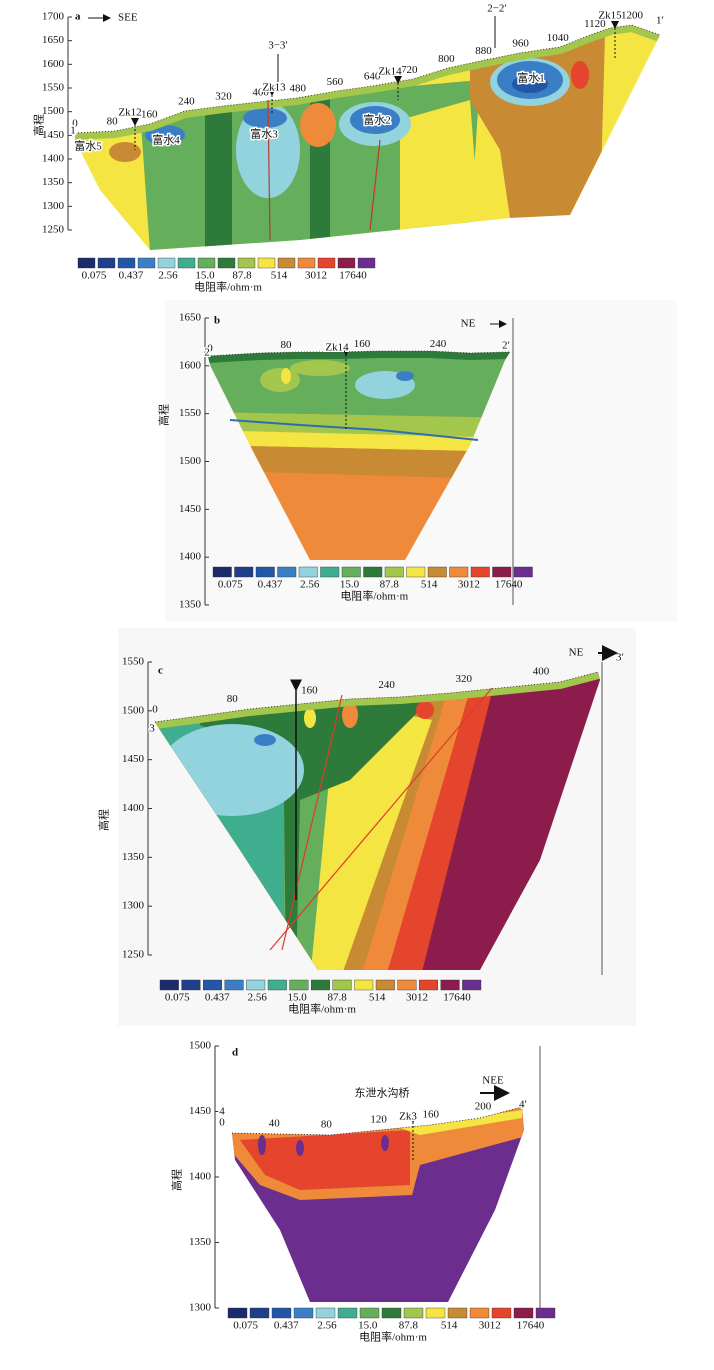 Image resolution: width=714 pixels, height=1370 pixels. I want to click on y-axis-label: 高程, so click(177, 1180).